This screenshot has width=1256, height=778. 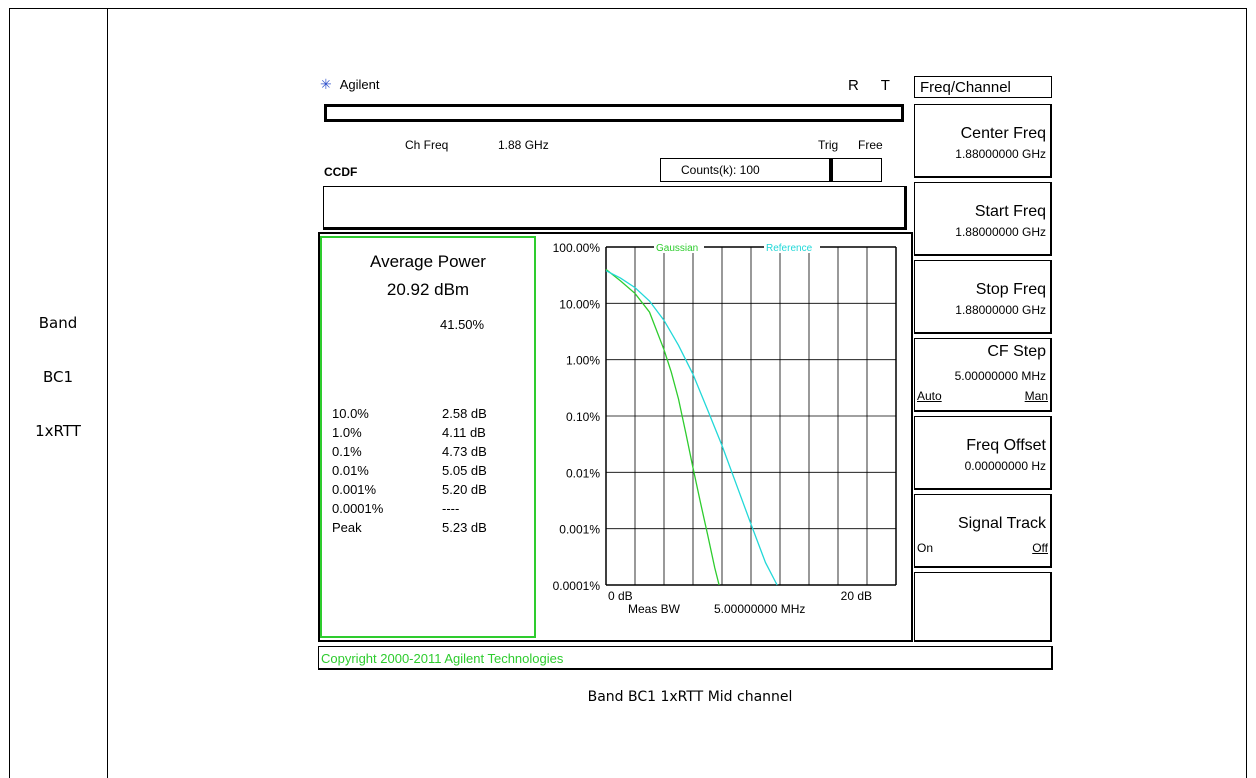 What do you see at coordinates (1003, 133) in the screenshot?
I see `softkey-title: Center Freq` at bounding box center [1003, 133].